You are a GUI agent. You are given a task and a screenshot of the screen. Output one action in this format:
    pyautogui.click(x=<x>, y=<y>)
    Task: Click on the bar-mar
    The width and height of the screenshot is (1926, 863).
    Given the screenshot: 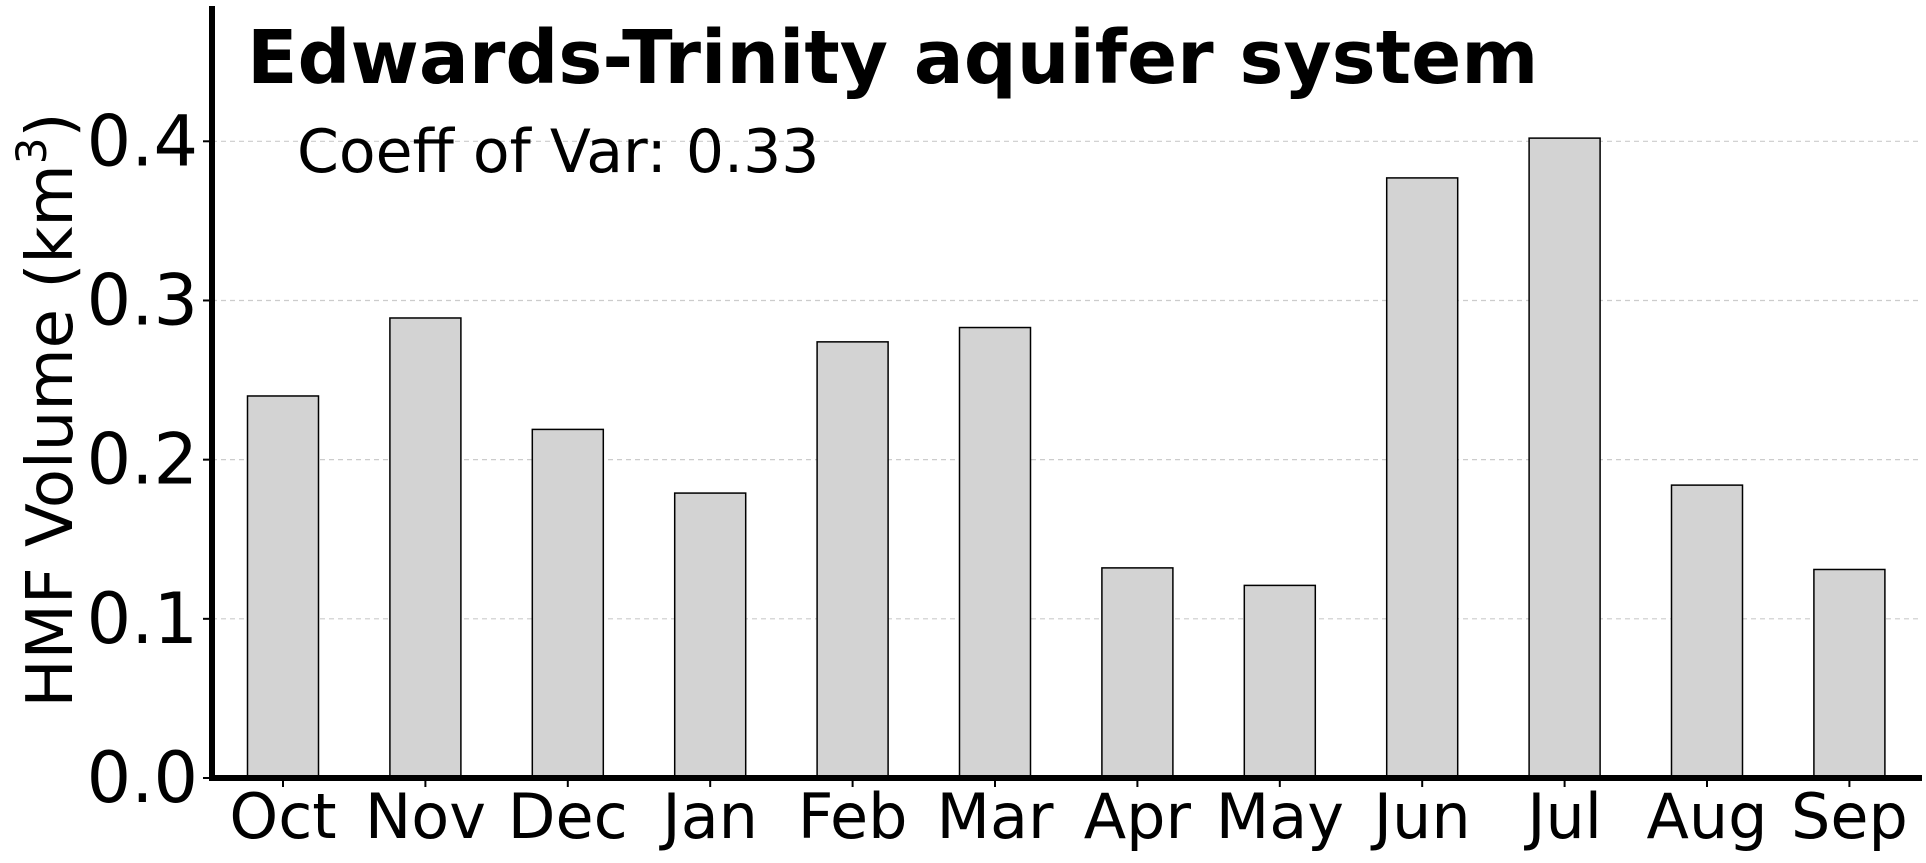 What is the action you would take?
    pyautogui.click(x=995, y=552)
    